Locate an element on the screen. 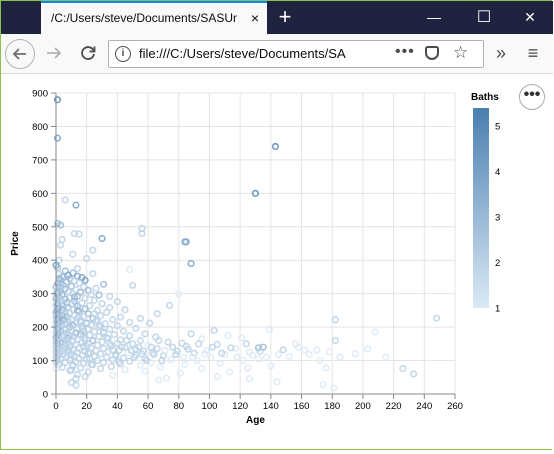 This screenshot has height=454, width=554. info-icon: i is located at coordinates (123, 54).